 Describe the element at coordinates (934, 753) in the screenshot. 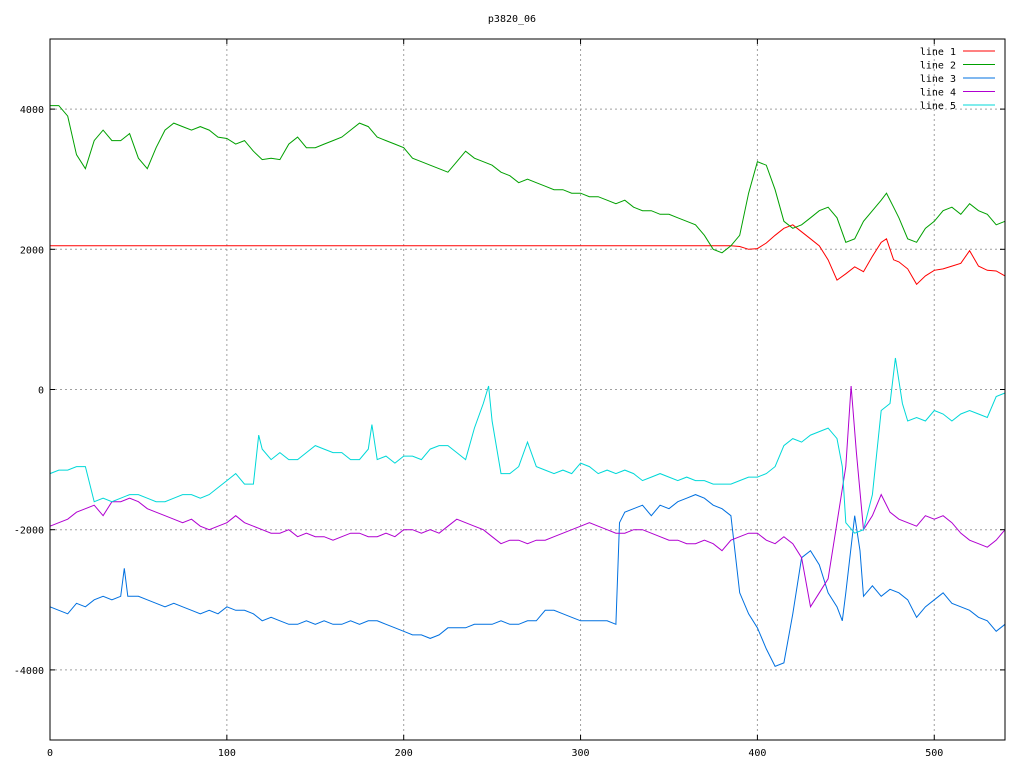

I see `x-tick-label: 500` at that location.